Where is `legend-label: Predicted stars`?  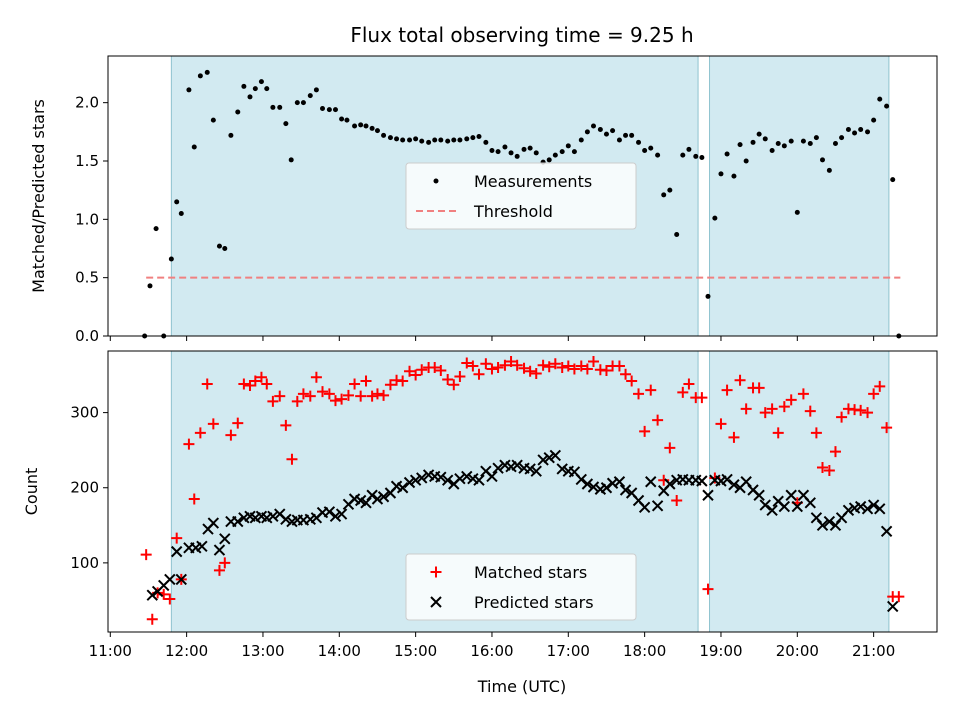 legend-label: Predicted stars is located at coordinates (534, 602).